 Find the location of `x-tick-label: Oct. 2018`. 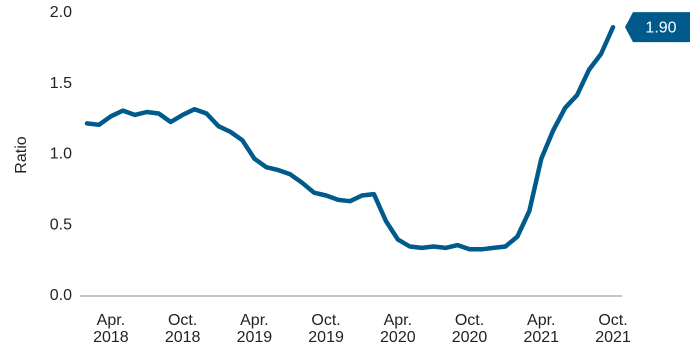

x-tick-label: Oct. 2018 is located at coordinates (182, 329).